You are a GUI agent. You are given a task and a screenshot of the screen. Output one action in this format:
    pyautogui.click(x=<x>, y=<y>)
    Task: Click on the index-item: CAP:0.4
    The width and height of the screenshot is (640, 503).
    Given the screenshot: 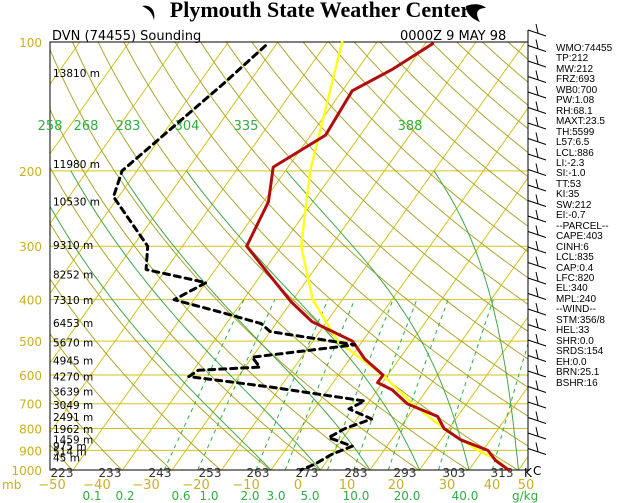 What is the action you would take?
    pyautogui.click(x=575, y=268)
    